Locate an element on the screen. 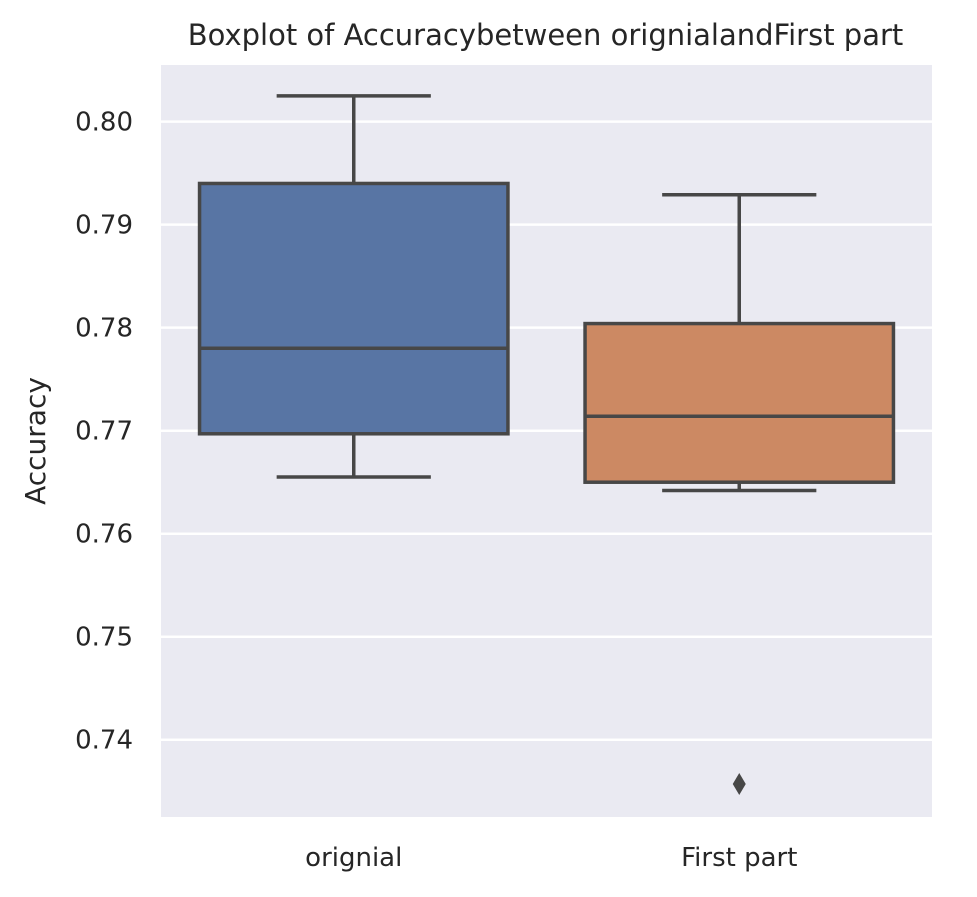  y-tick-labels: 0.74 0.75 0.76 0.77 0.78 0.79 0.80 is located at coordinates (104, 432).